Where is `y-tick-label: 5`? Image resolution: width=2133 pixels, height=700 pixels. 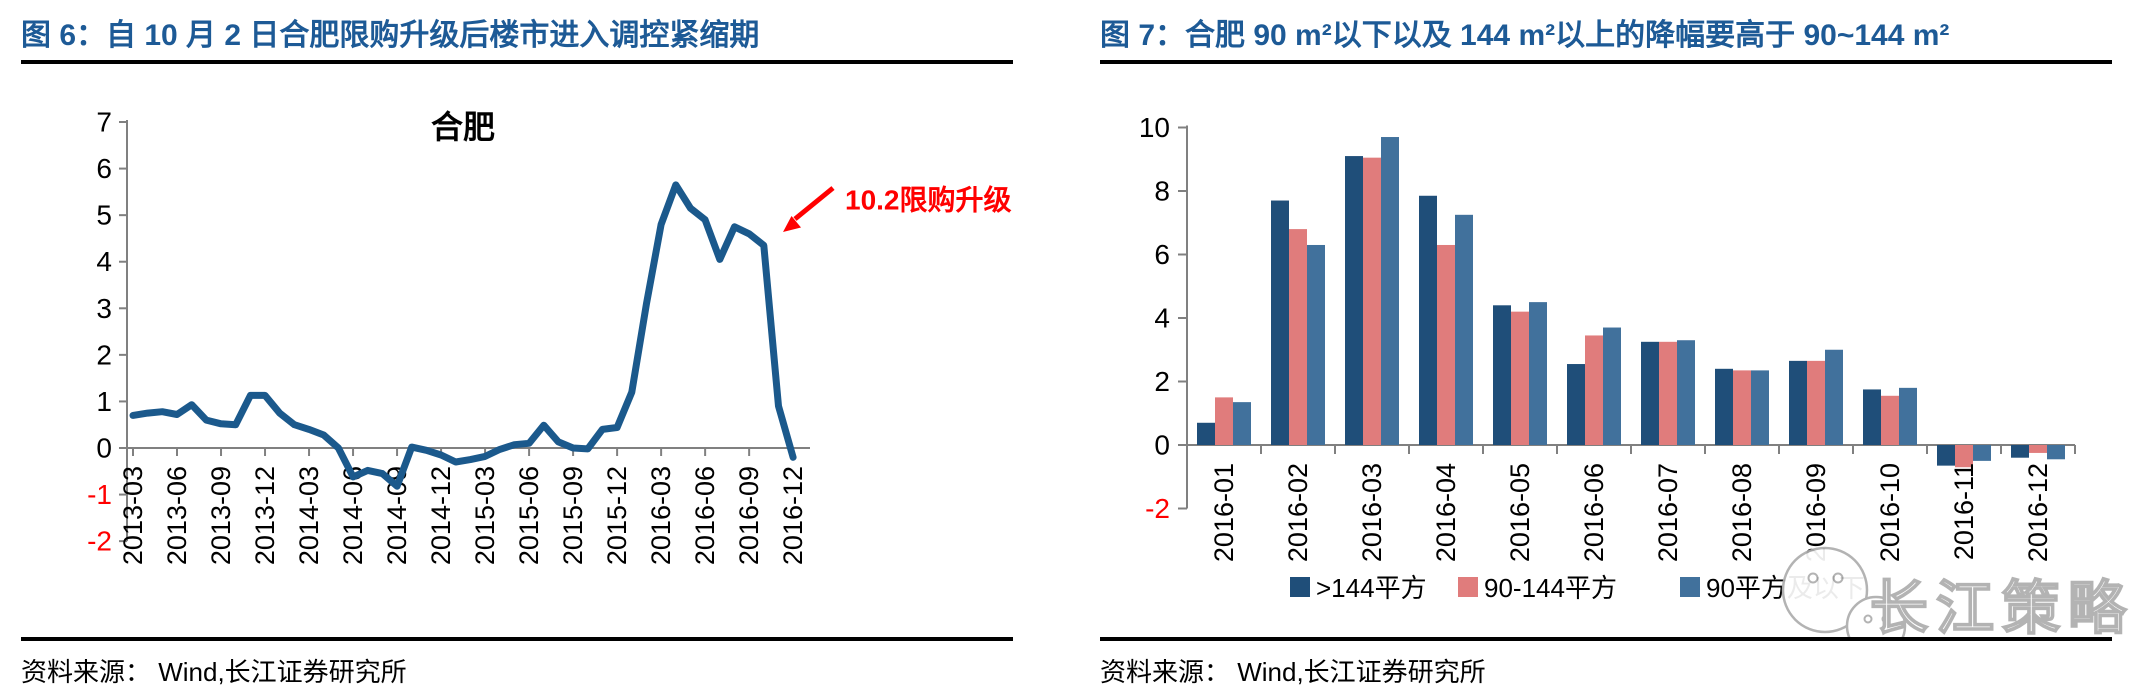 y-tick-label: 5 is located at coordinates (104, 215).